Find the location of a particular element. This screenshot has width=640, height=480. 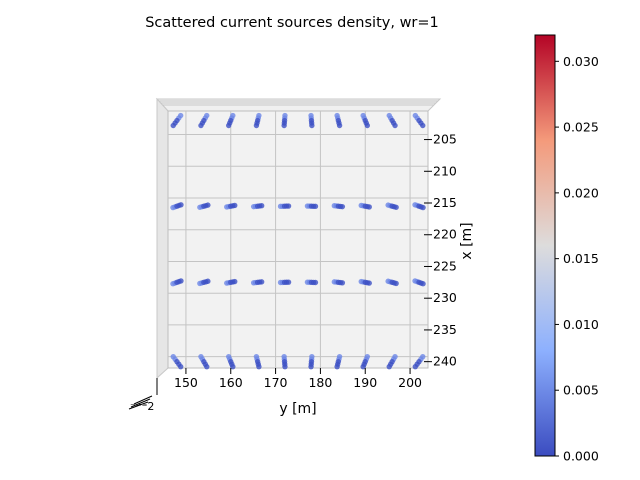

colorbar-ticks: 0.000 0.005 0.010 0.015 0.020 0.025 0.030 is located at coordinates (577, 259).